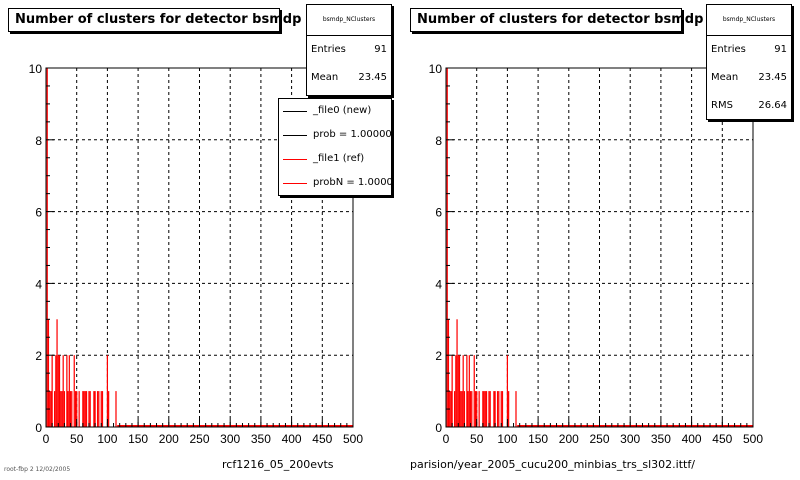 This screenshot has width=800, height=480. Describe the element at coordinates (477, 439) in the screenshot. I see `right-x-tick-label: 50` at that location.